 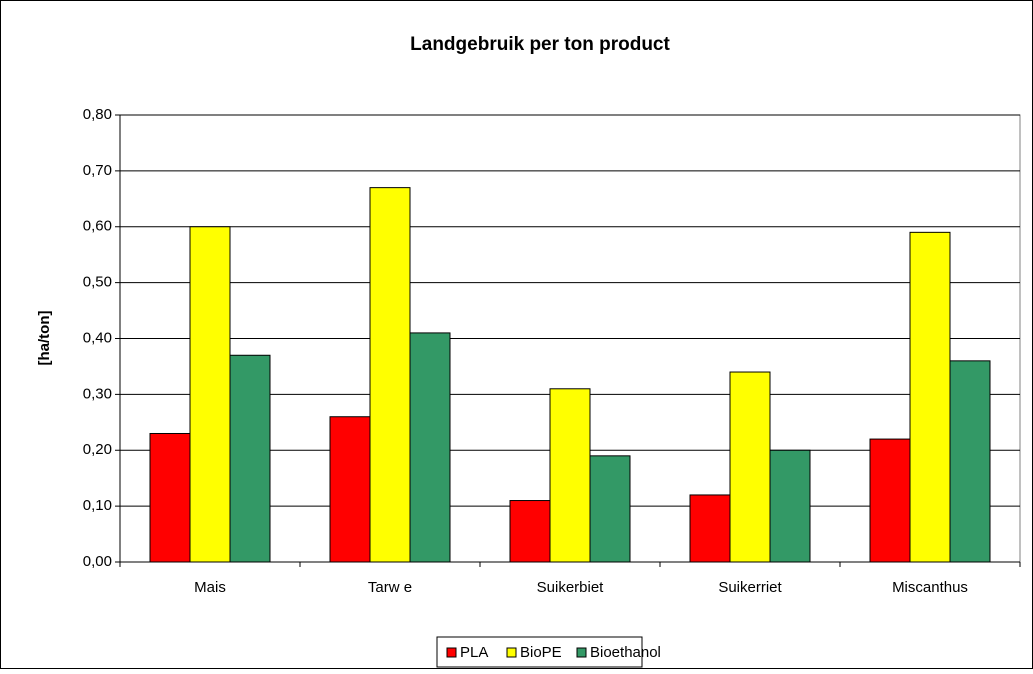 I want to click on y-axis-label: [ha/ton], so click(x=44, y=338).